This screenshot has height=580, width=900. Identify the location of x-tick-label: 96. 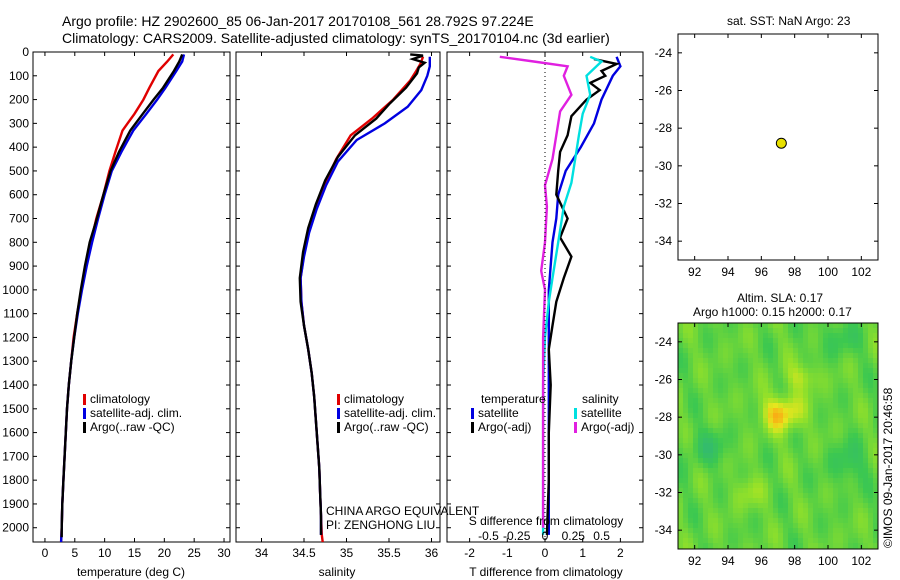
(762, 272).